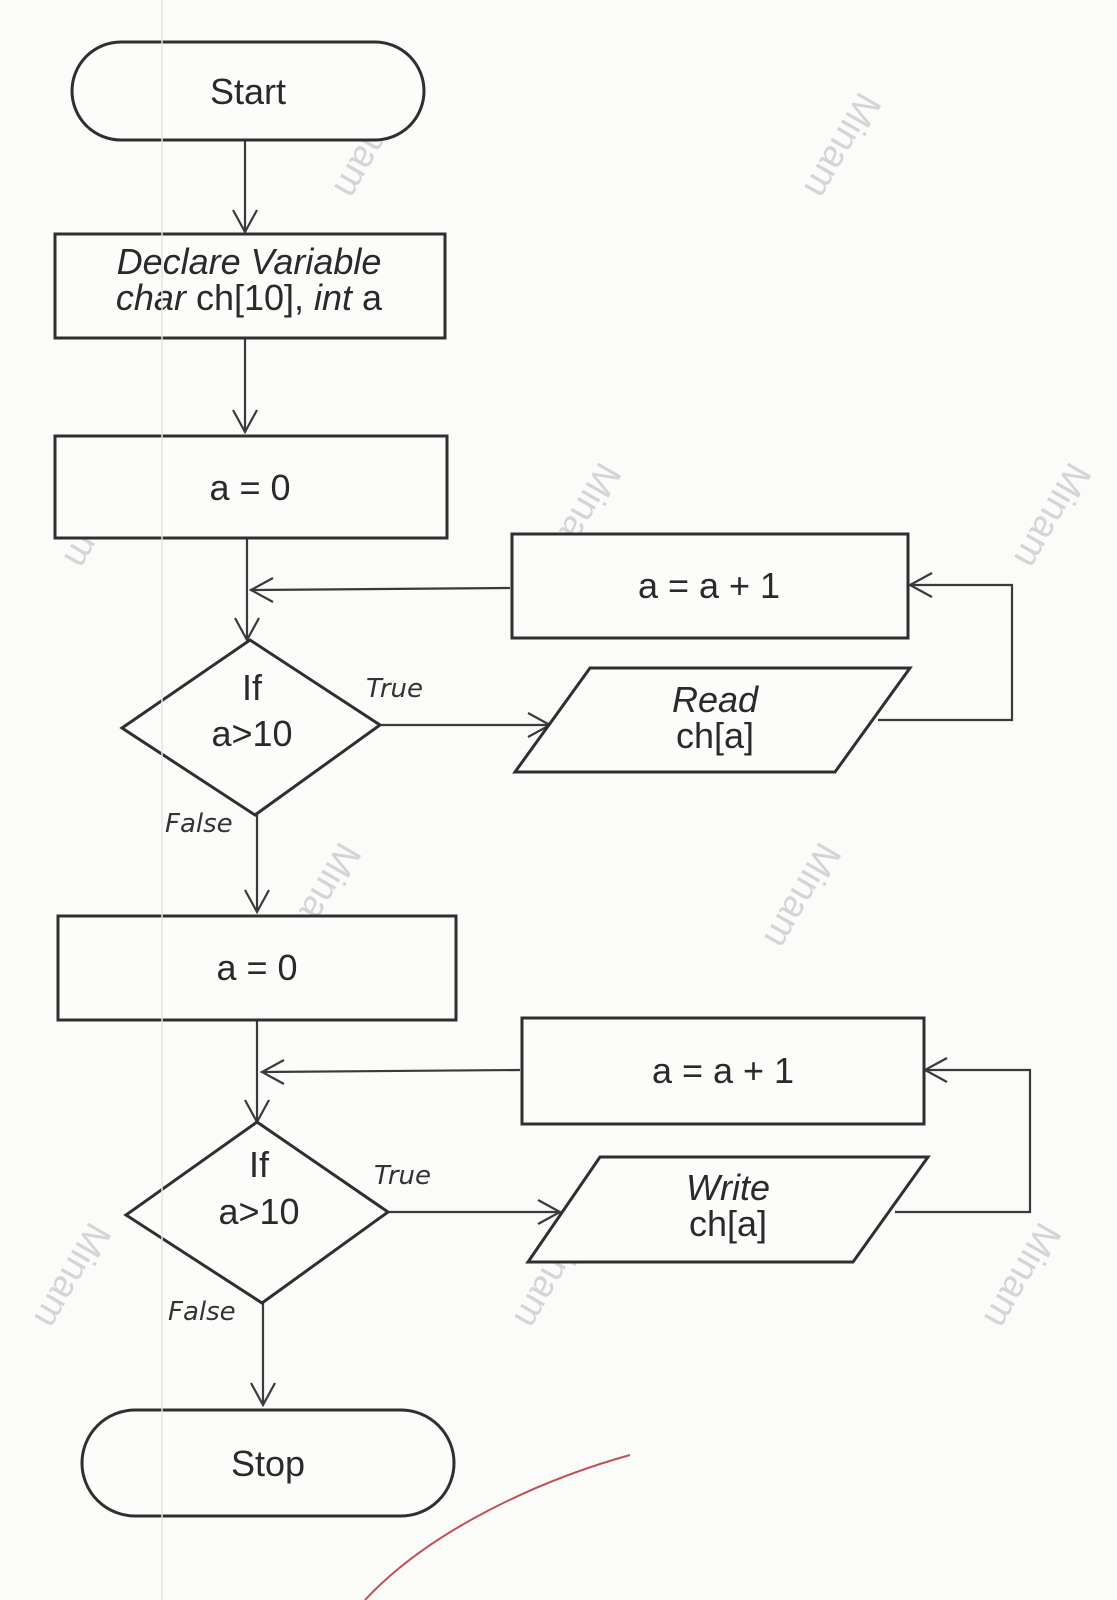 The height and width of the screenshot is (1600, 1117). What do you see at coordinates (249, 297) in the screenshot?
I see `declare-label-line2: char ch[10], int a` at bounding box center [249, 297].